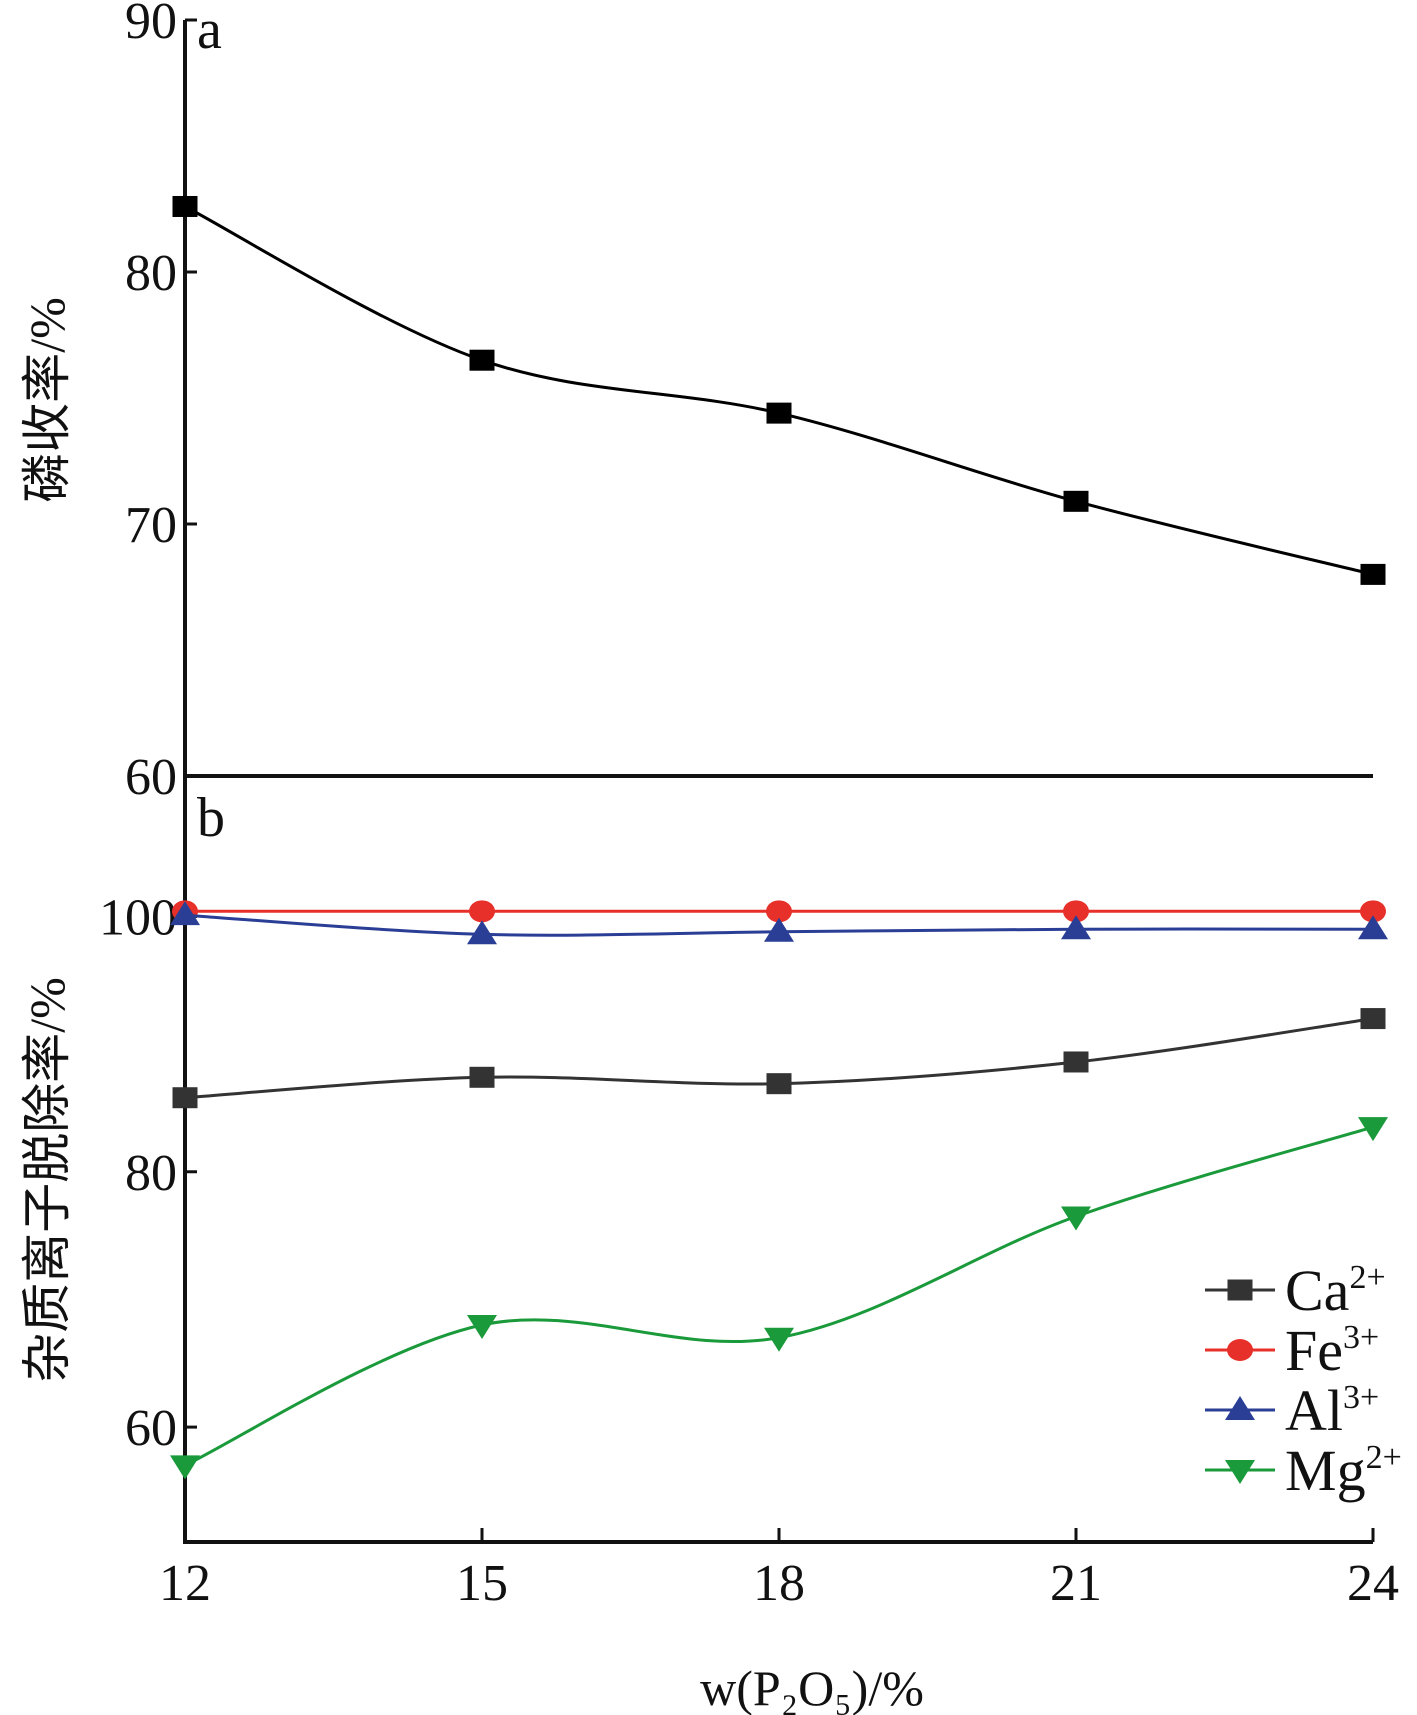 The height and width of the screenshot is (1715, 1417). I want to click on y-tick-label-a: 60, so click(151, 777).